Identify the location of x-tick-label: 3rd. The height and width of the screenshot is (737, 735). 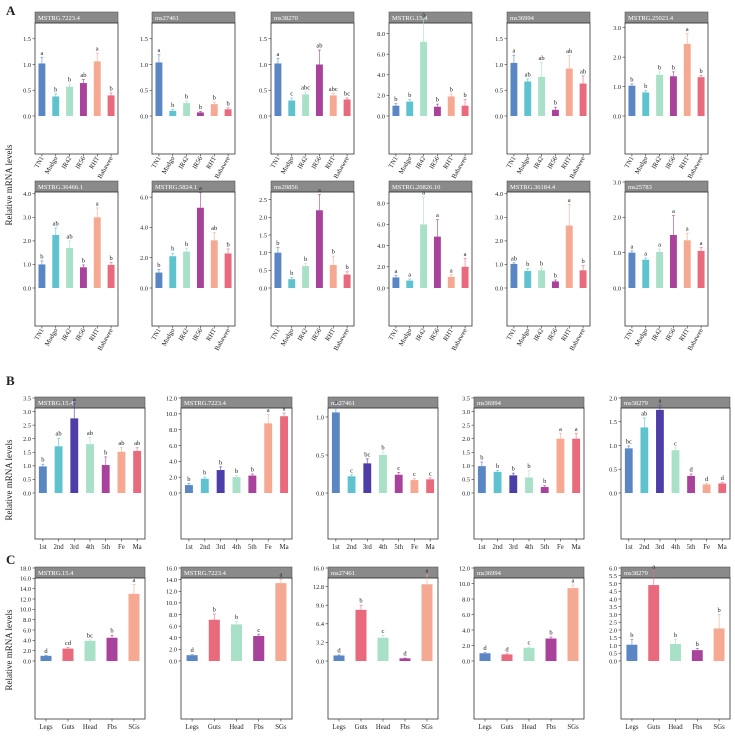
(660, 547).